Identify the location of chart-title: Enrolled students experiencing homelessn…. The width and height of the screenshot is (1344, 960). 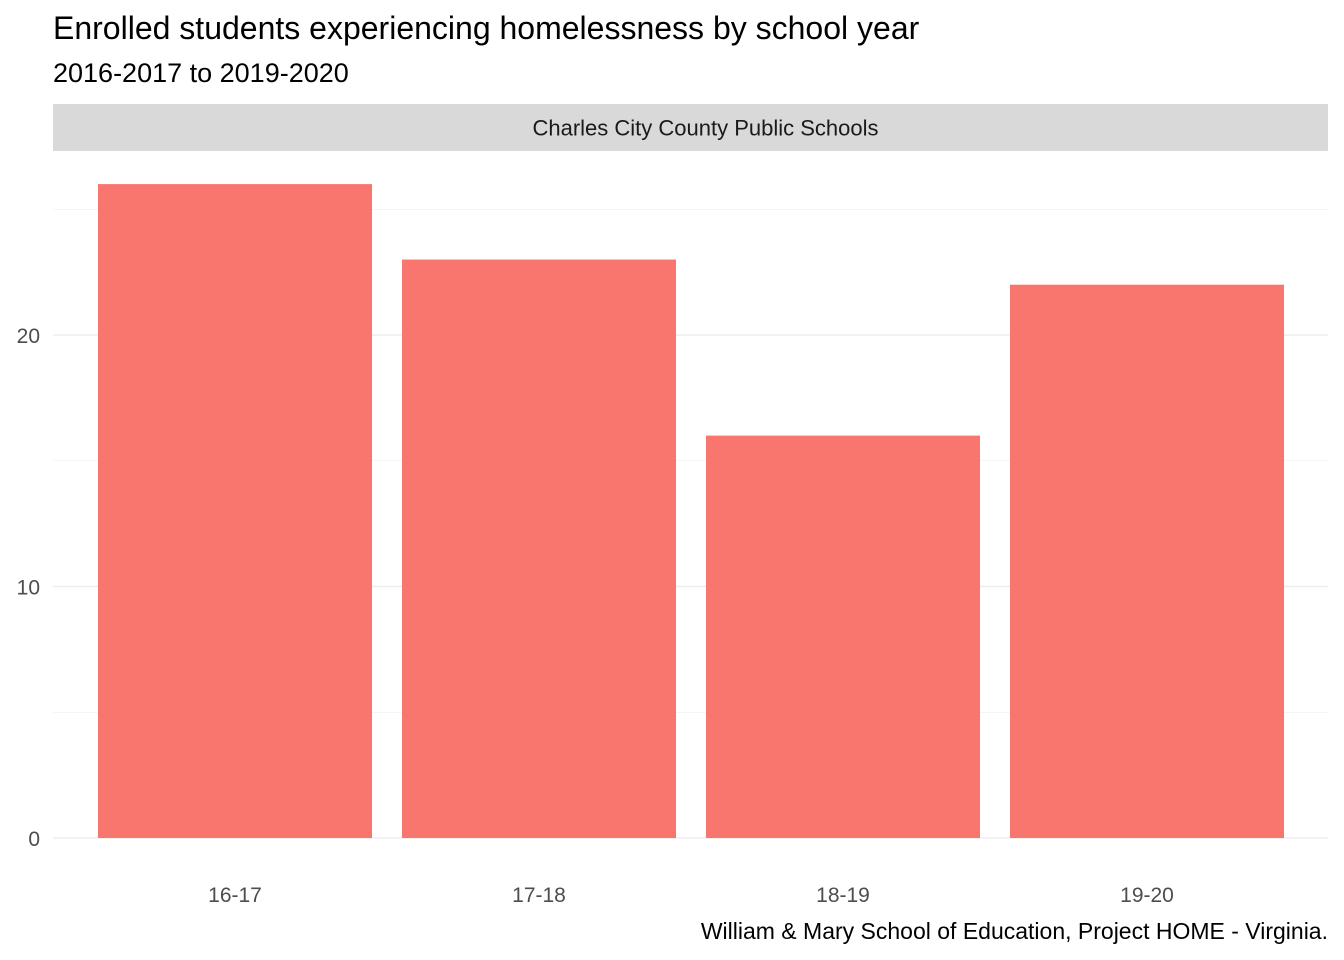
(486, 28).